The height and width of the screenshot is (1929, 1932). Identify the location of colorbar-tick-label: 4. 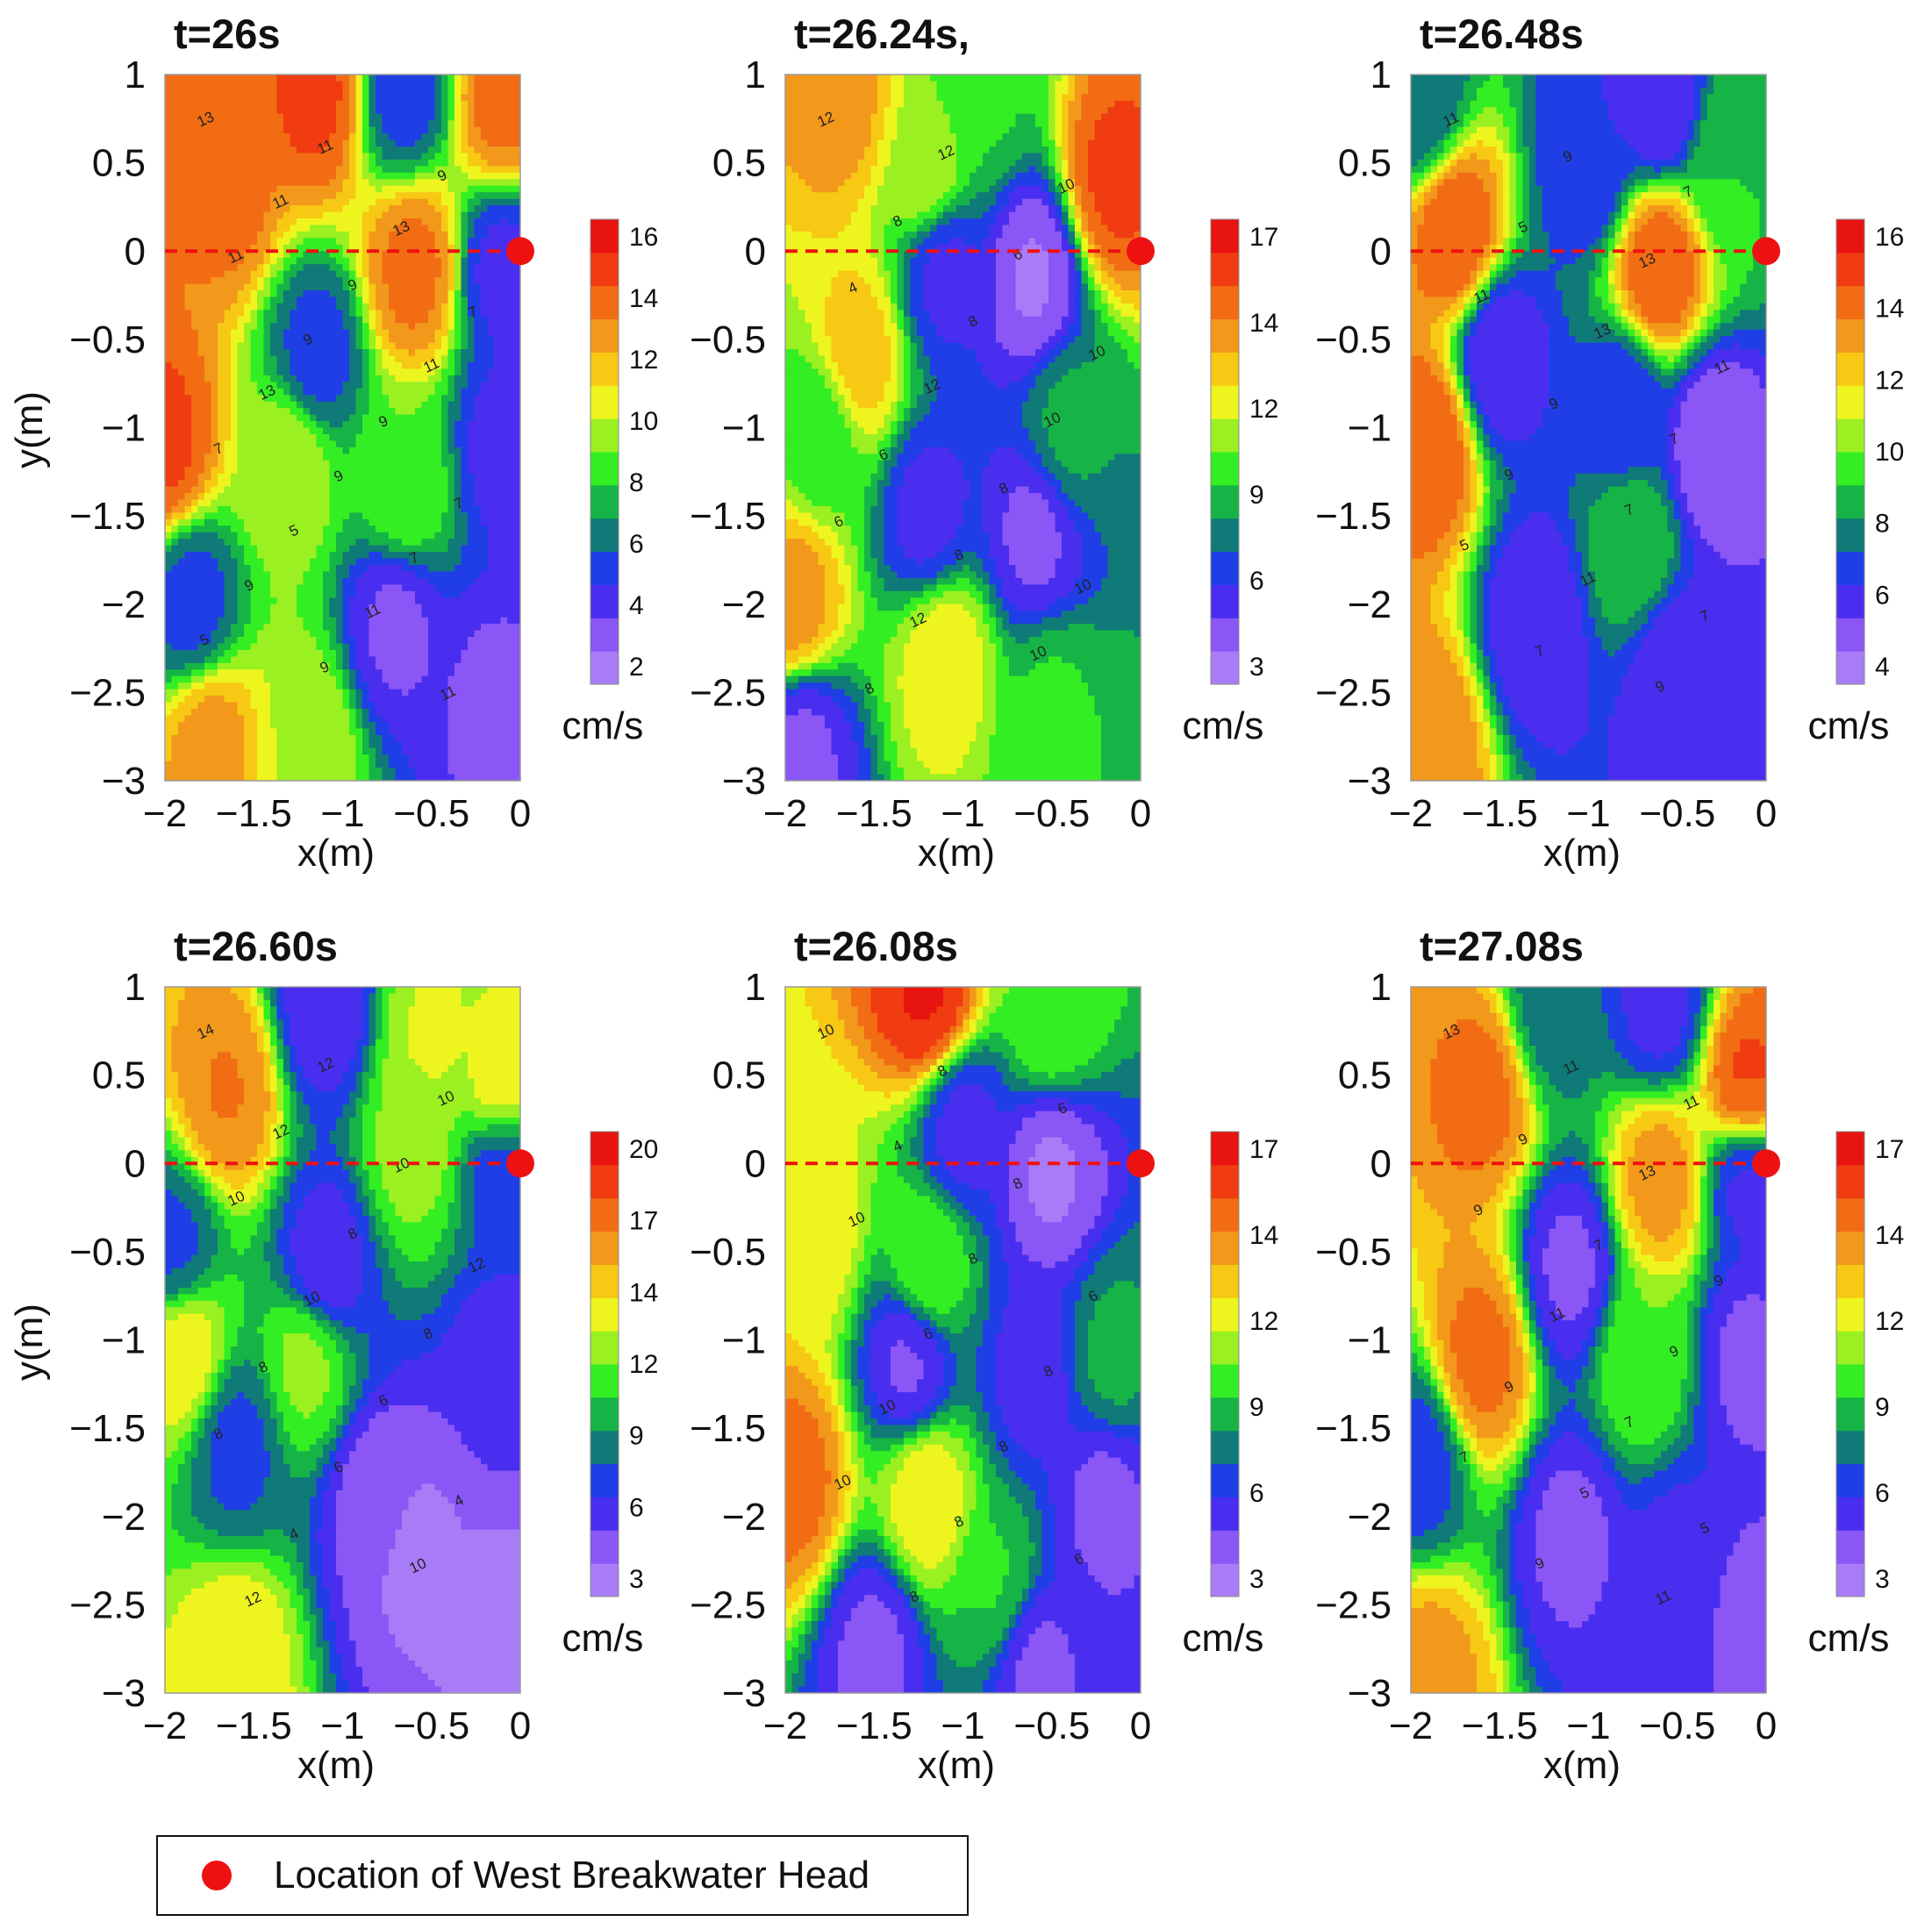
(1882, 667).